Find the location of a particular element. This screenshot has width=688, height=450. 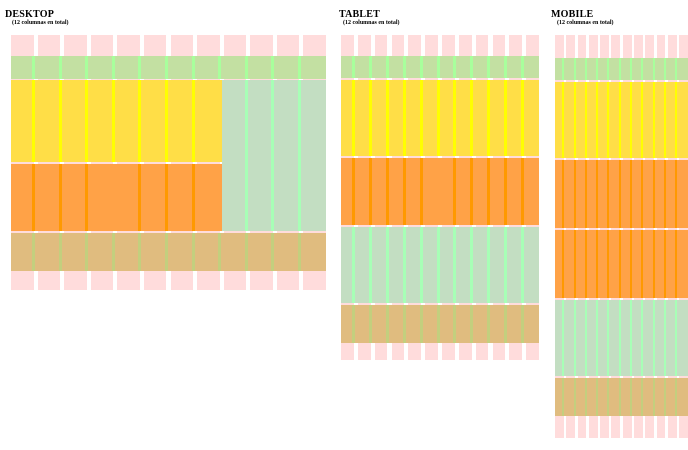

desktop-title: DESKTOP is located at coordinates (30, 14).